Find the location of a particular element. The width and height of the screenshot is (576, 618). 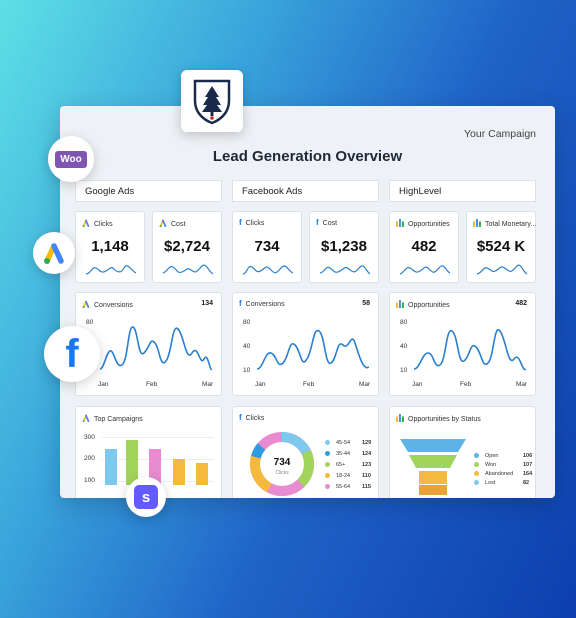

chart-count: 134 is located at coordinates (207, 303).